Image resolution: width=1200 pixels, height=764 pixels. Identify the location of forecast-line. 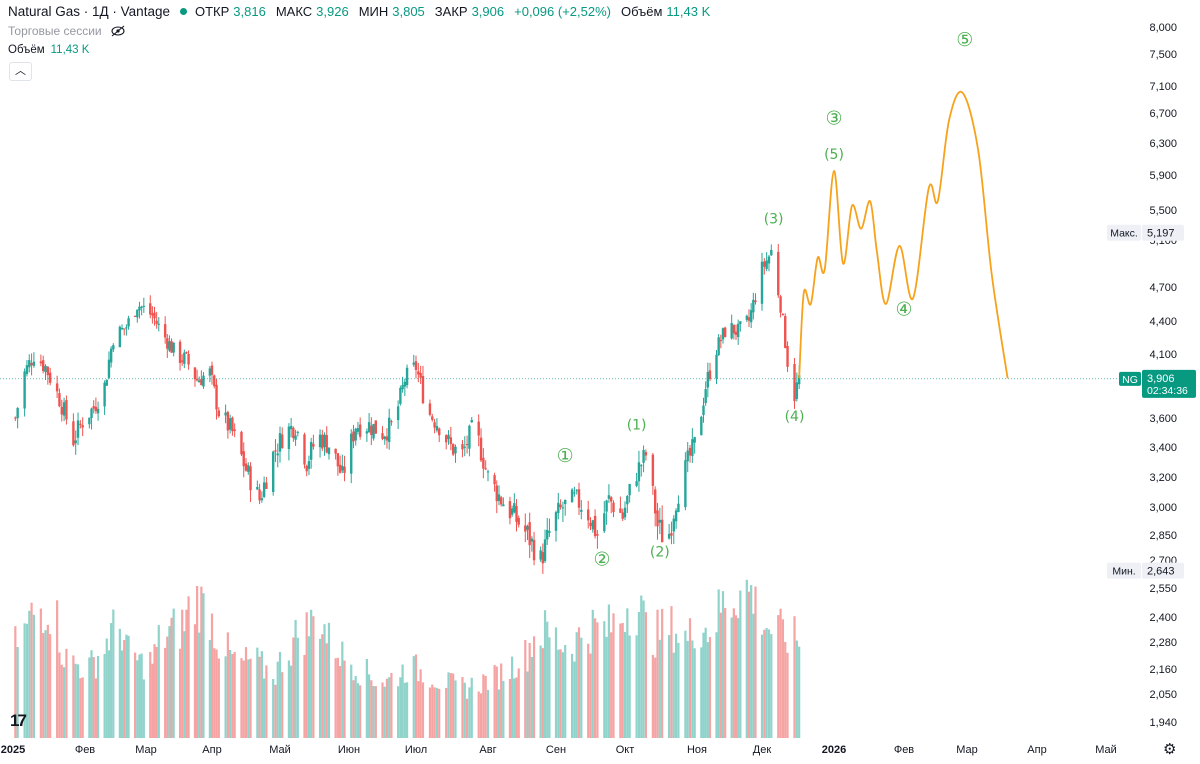
(903, 234).